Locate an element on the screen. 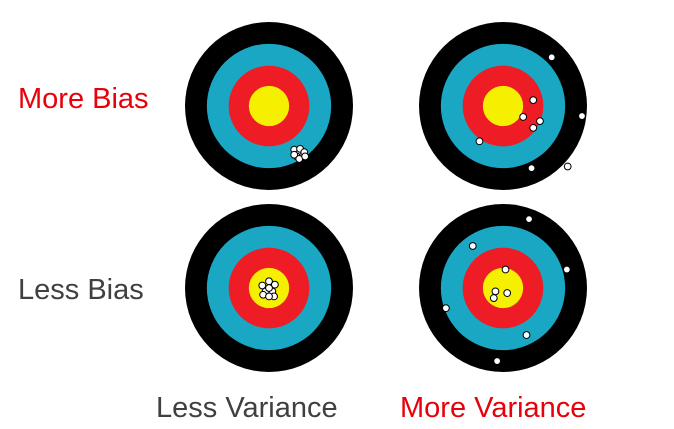 This screenshot has height=429, width=674. target-less-bias-less-variance is located at coordinates (269, 288).